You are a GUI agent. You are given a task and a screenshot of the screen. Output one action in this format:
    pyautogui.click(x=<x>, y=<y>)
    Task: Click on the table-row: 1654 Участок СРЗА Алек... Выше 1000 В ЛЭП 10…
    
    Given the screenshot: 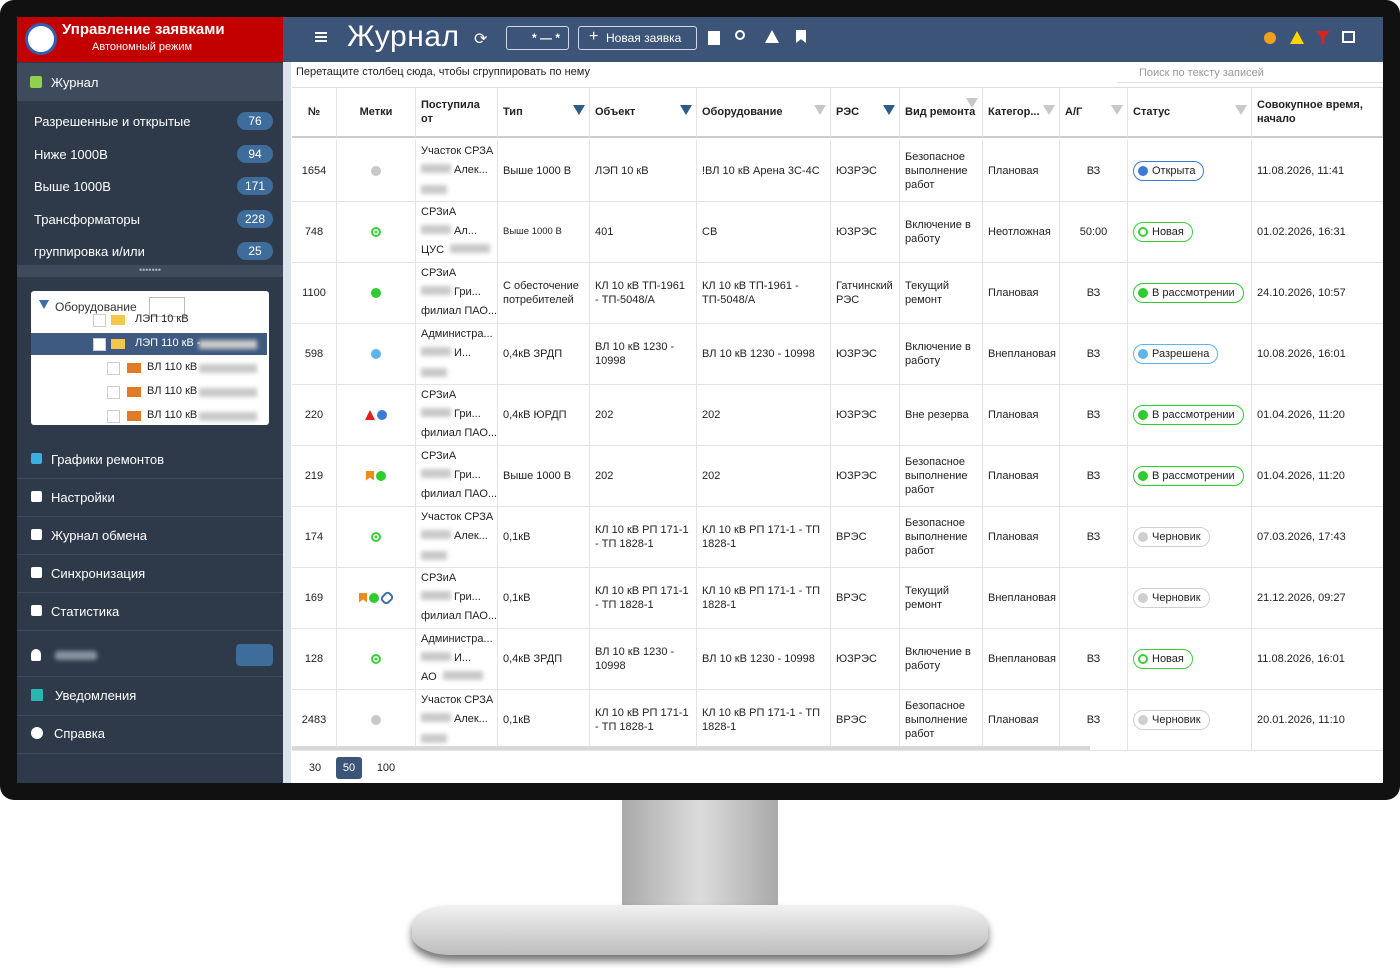 What is the action you would take?
    pyautogui.click(x=837, y=171)
    